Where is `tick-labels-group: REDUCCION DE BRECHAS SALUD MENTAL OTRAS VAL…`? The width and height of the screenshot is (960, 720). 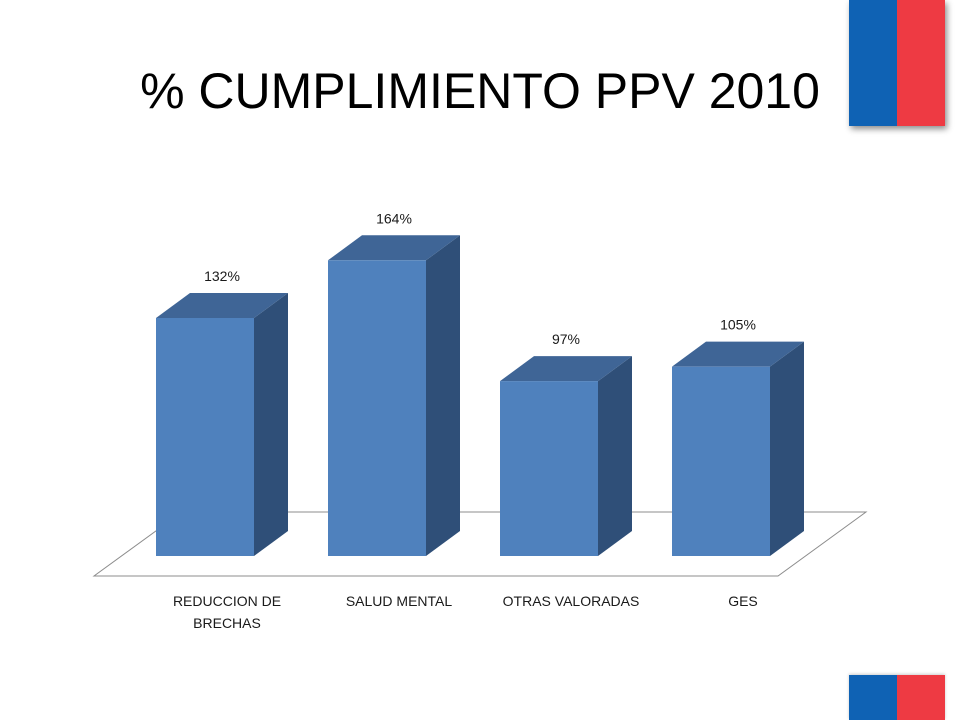 tick-labels-group: REDUCCION DE BRECHAS SALUD MENTAL OTRAS VAL… is located at coordinates (465, 612).